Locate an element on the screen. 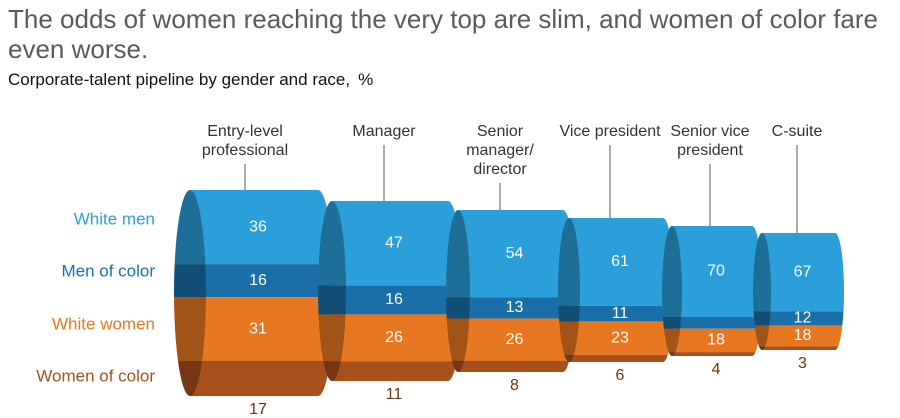  legend-label: Women of color is located at coordinates (95, 375).